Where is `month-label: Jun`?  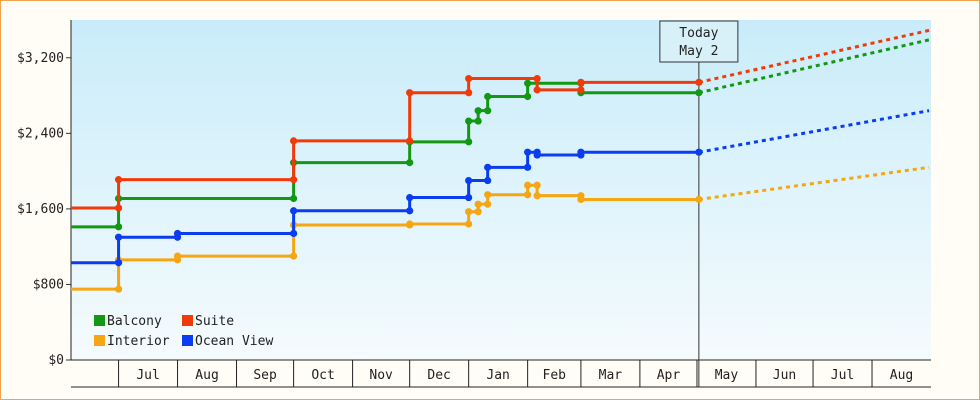
month-label: Jun is located at coordinates (784, 375).